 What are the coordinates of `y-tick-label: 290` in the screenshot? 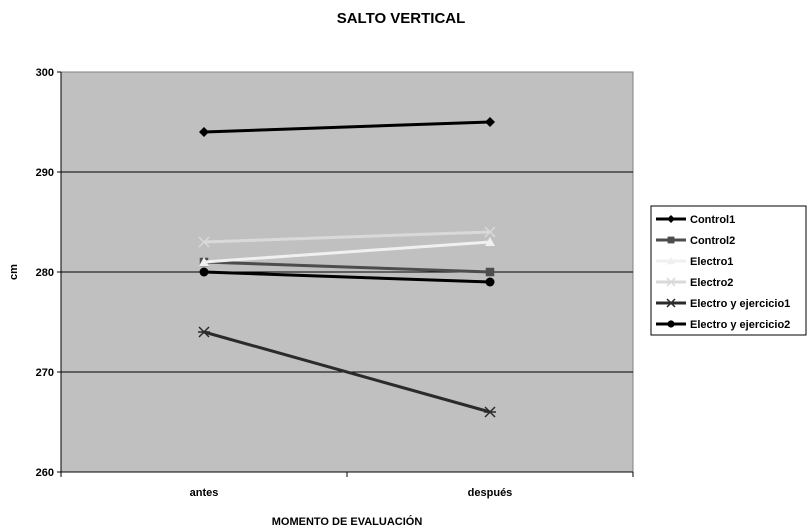 It's located at (45, 173).